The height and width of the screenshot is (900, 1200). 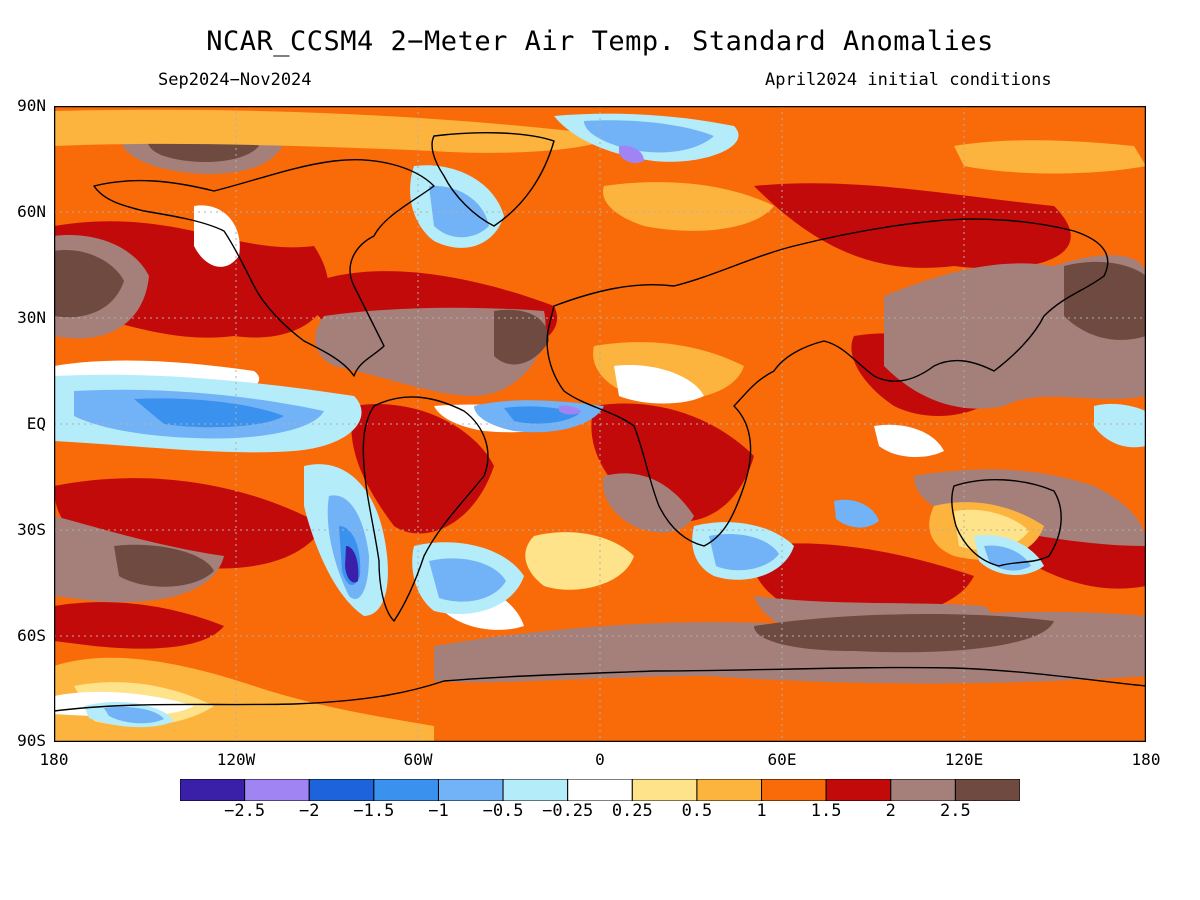 I want to click on lat-label-30n: 30N, so click(x=31, y=317).